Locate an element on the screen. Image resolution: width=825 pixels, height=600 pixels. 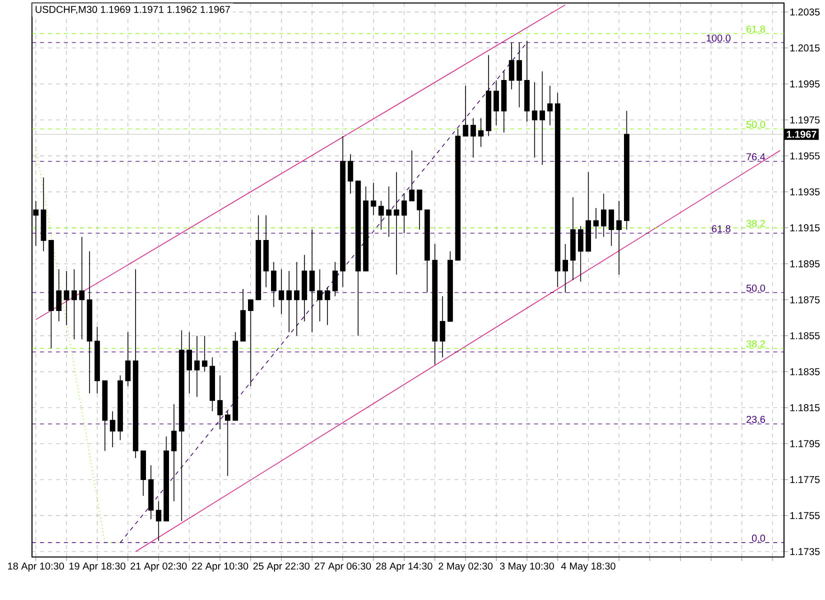
y-tick-label: 1.1735 is located at coordinates (805, 552).